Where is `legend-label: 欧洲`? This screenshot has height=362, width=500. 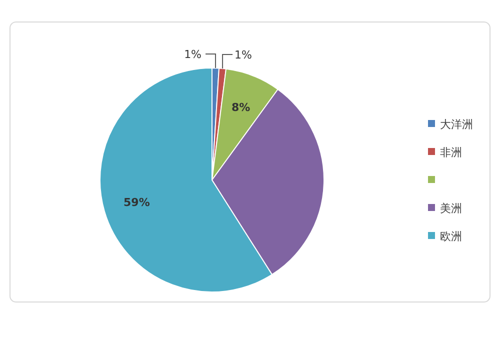
legend-label: 欧洲 is located at coordinates (451, 236).